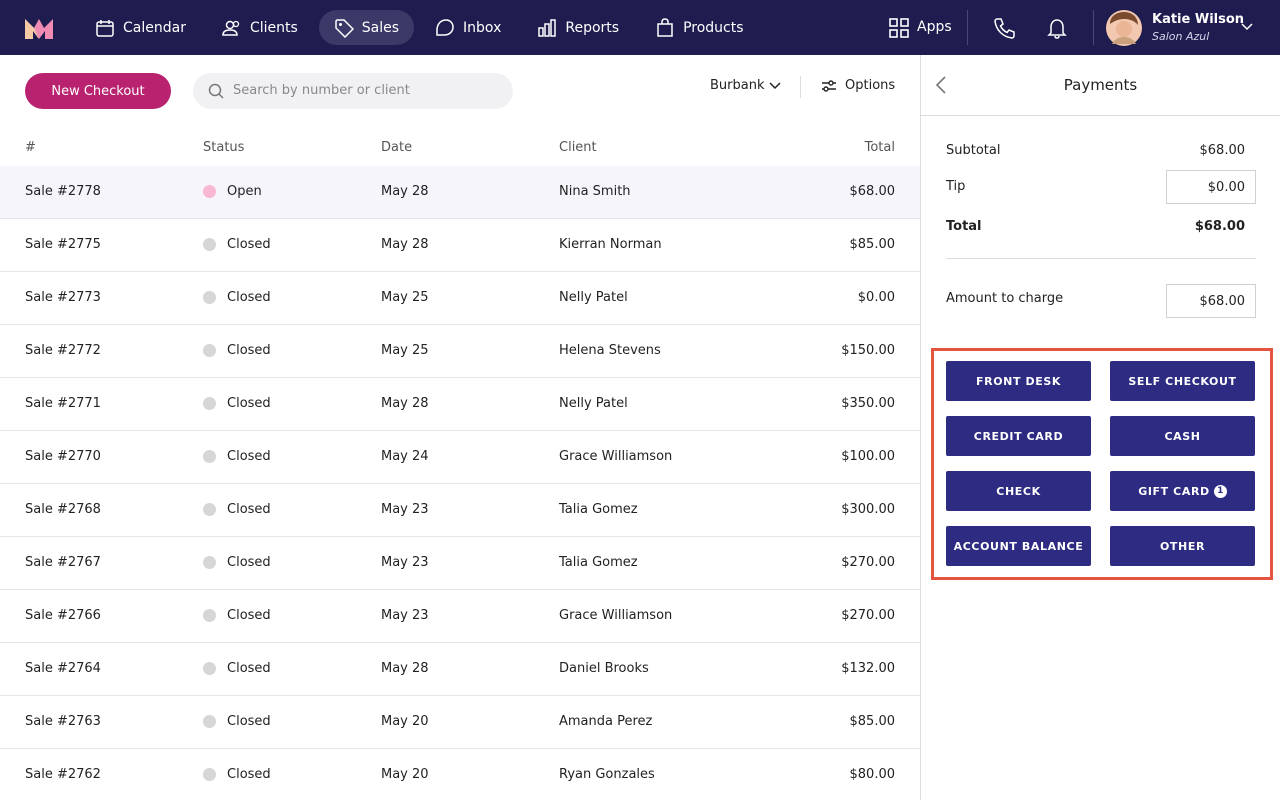 This screenshot has width=1280, height=800. Describe the element at coordinates (460, 563) in the screenshot. I see `table-row: Sale #2767 Closed May 23 Talia Gomez $270.00` at that location.